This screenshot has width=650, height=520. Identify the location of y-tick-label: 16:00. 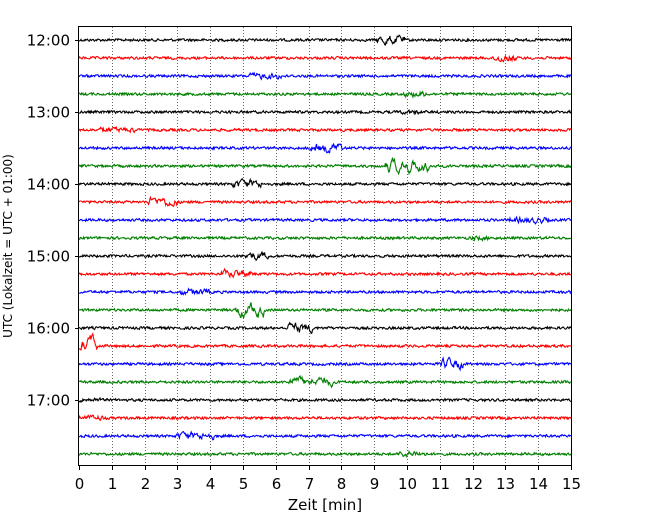
(48, 329).